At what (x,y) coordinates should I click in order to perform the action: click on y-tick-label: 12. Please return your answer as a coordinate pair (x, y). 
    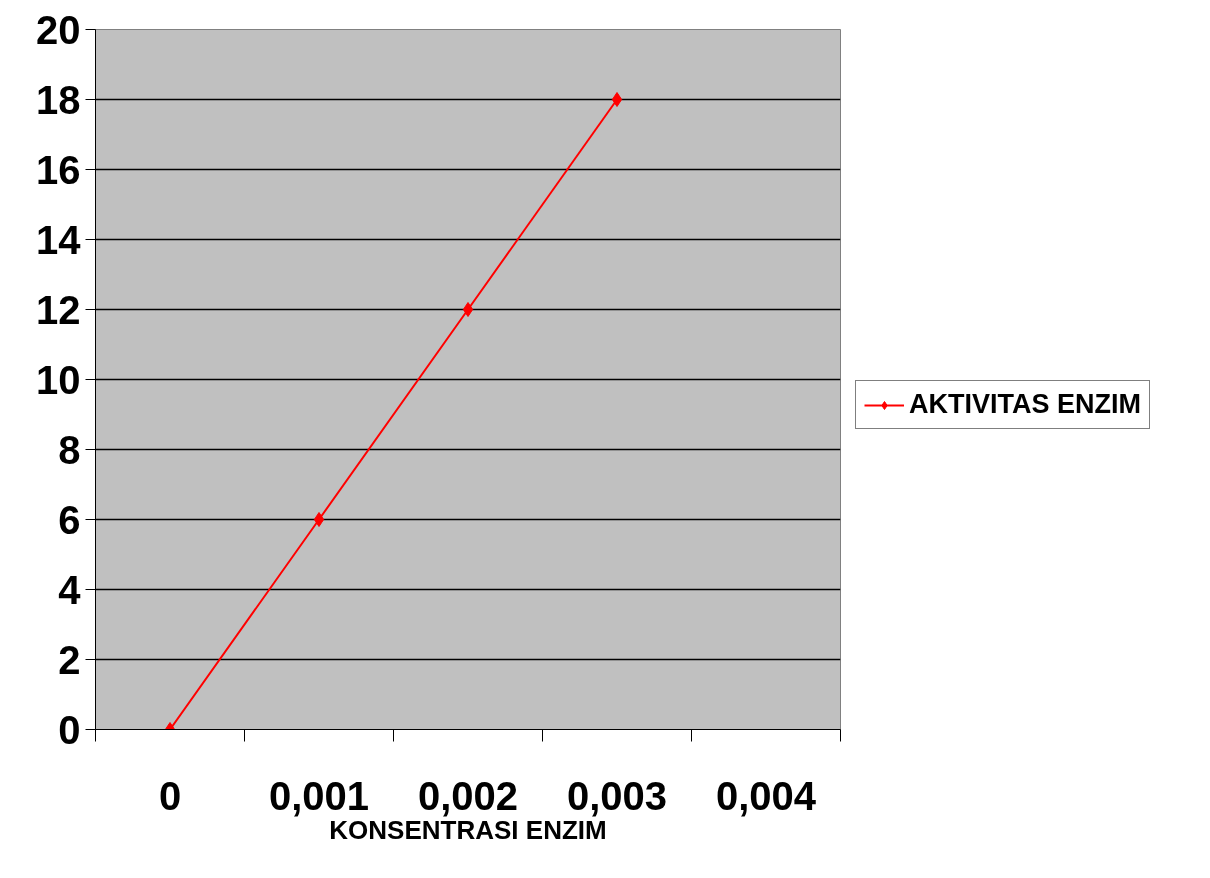
    Looking at the image, I should click on (58, 309).